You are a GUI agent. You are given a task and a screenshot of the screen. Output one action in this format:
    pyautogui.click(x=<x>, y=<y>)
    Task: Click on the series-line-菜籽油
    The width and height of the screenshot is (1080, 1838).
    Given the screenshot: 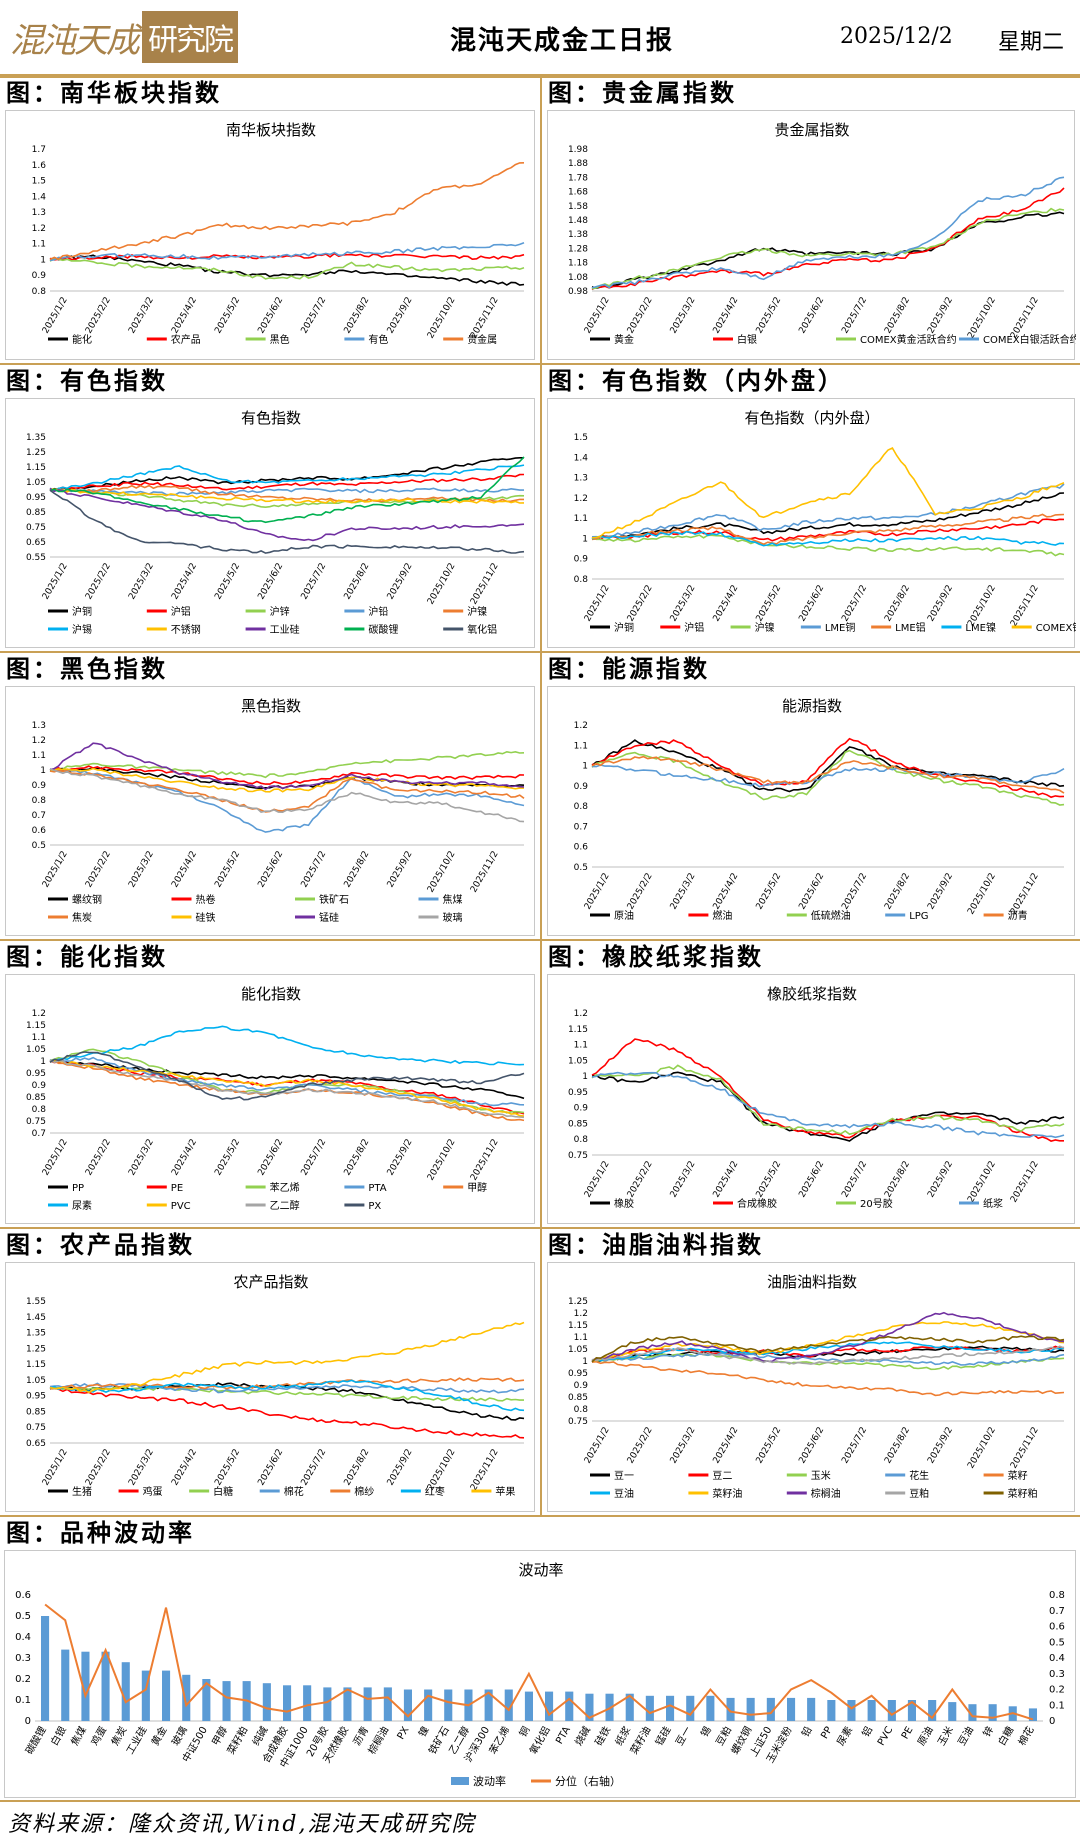 What is the action you would take?
    pyautogui.click(x=828, y=1341)
    